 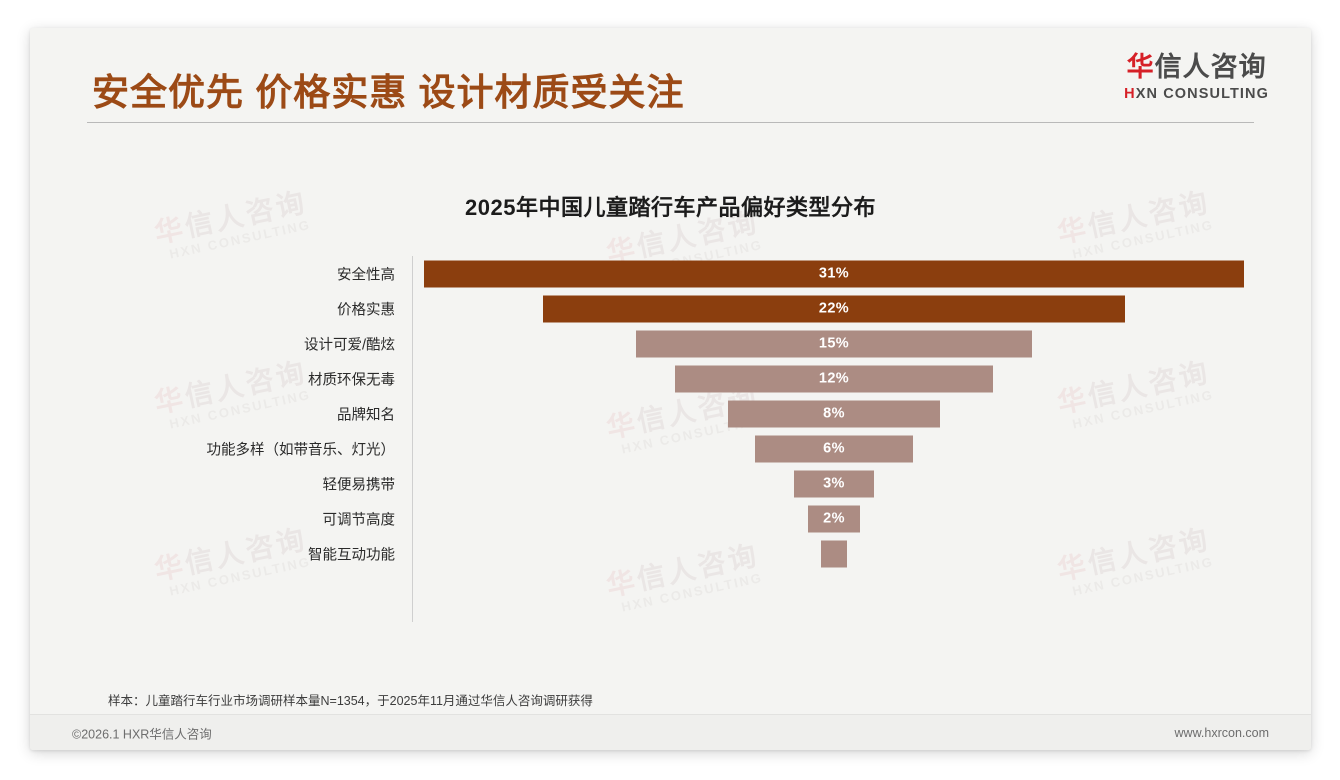 I want to click on bar-track: 6%, so click(x=823, y=448).